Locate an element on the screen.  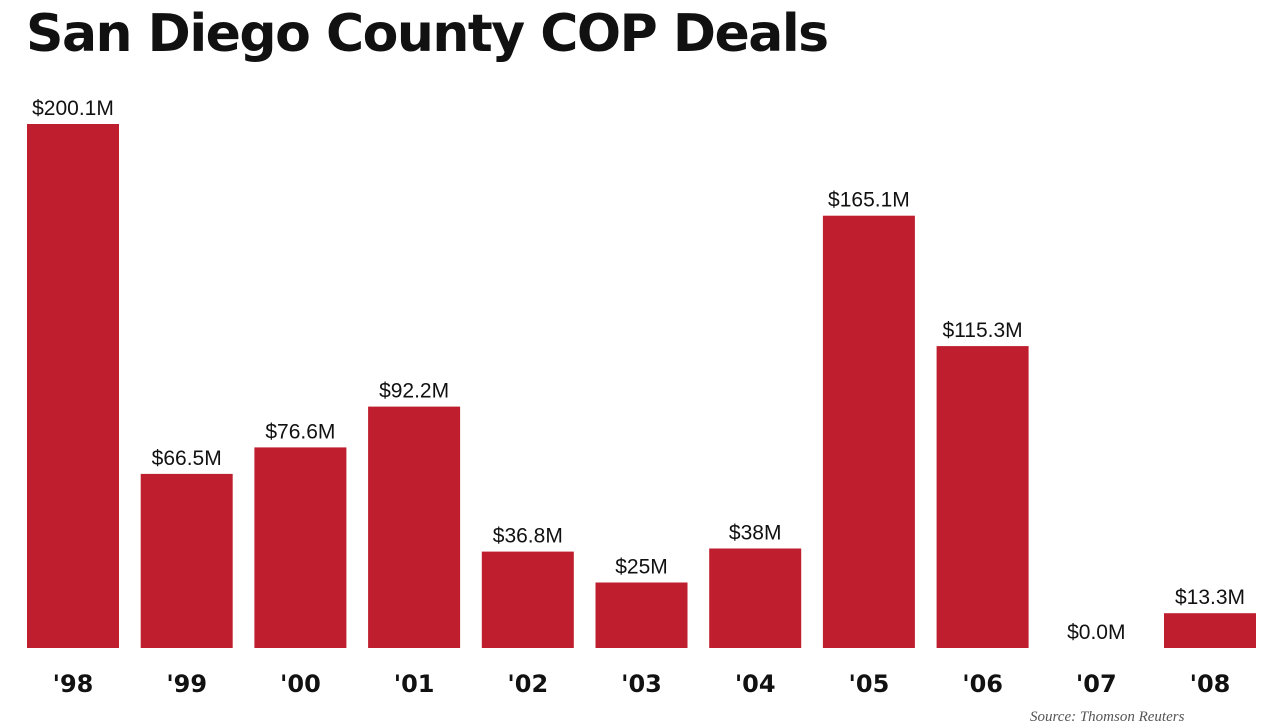
x-tick-label: '04 is located at coordinates (755, 684).